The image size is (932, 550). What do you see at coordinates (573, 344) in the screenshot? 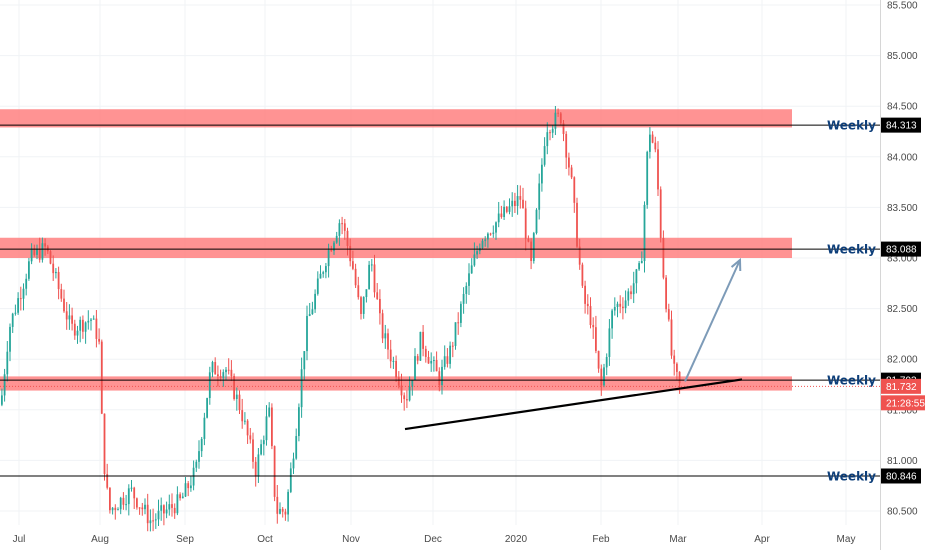
I see `drawings` at bounding box center [573, 344].